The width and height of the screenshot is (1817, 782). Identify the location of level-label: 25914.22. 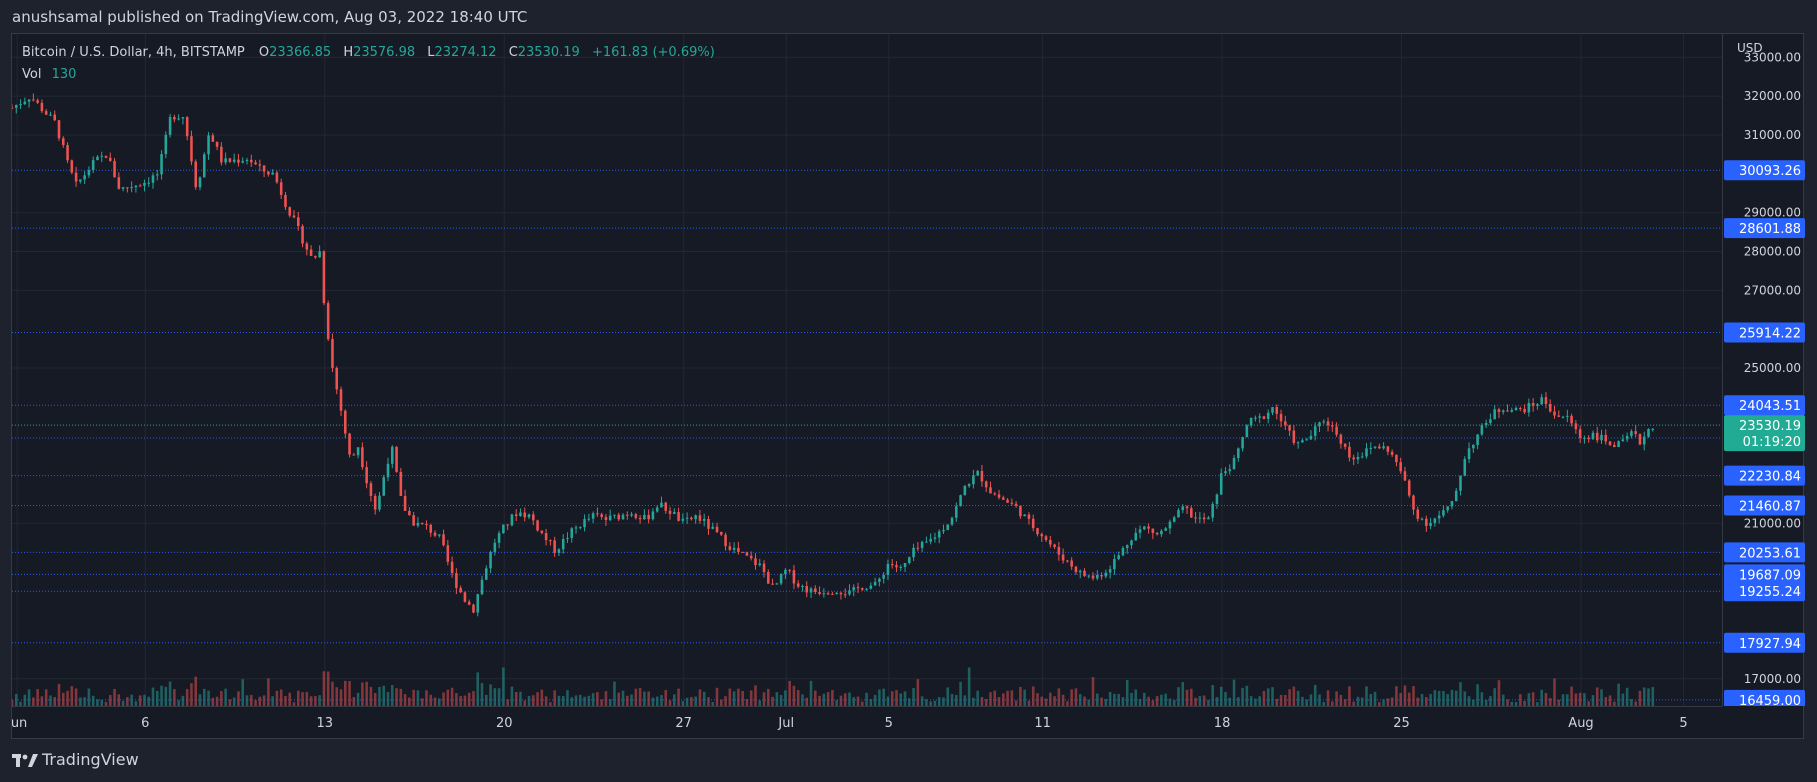
(1770, 334).